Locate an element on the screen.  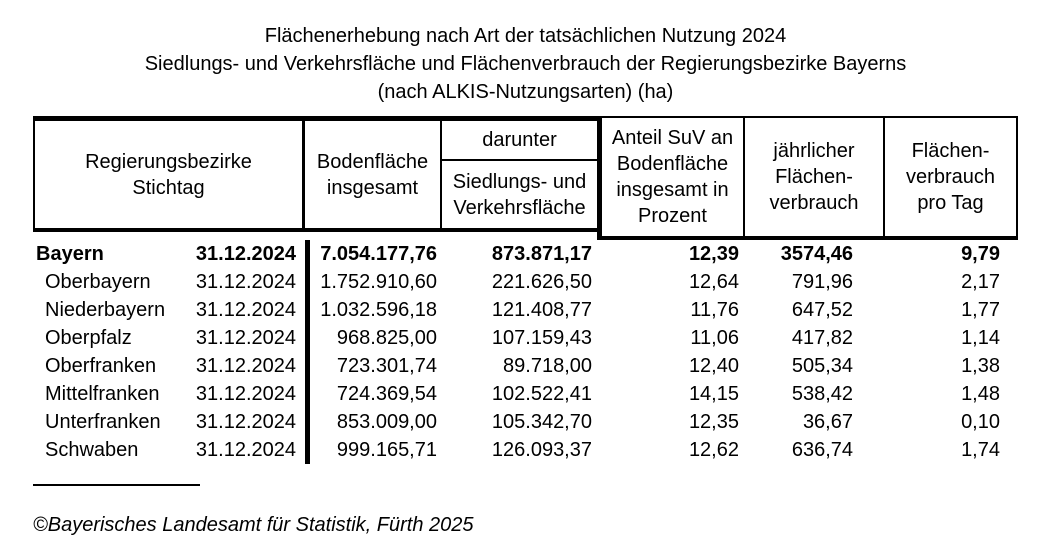
anteil-cell: 11,06 is located at coordinates (714, 338).